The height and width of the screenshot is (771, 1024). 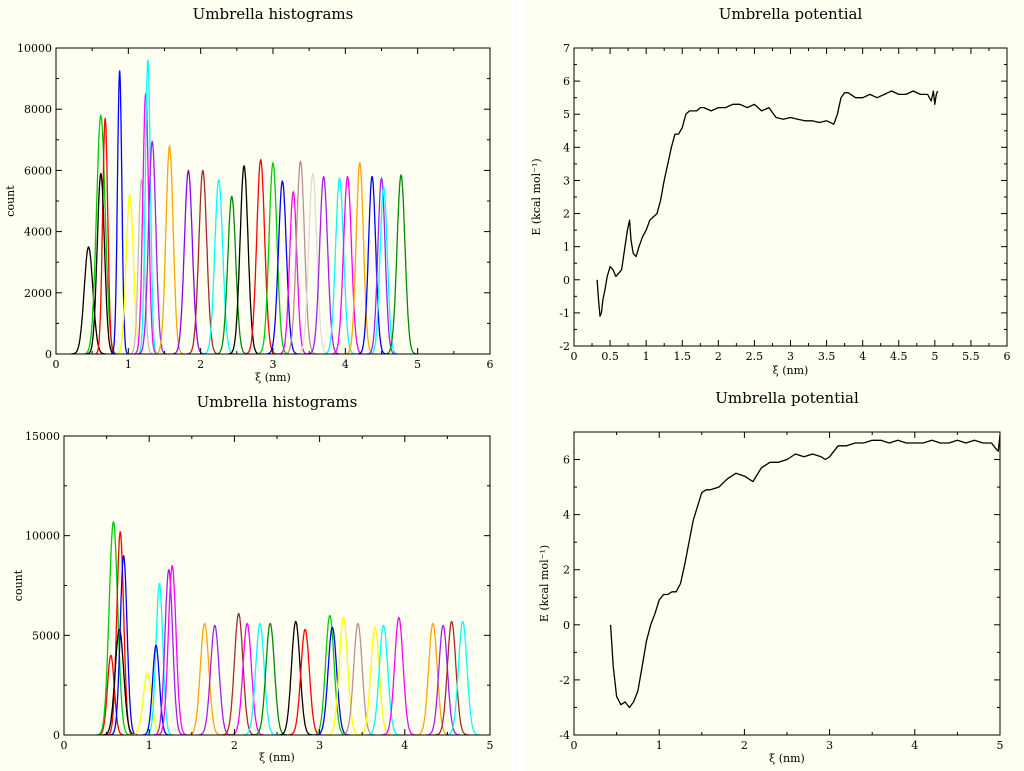 I want to click on y-tick-label: 8000, so click(x=38, y=109).